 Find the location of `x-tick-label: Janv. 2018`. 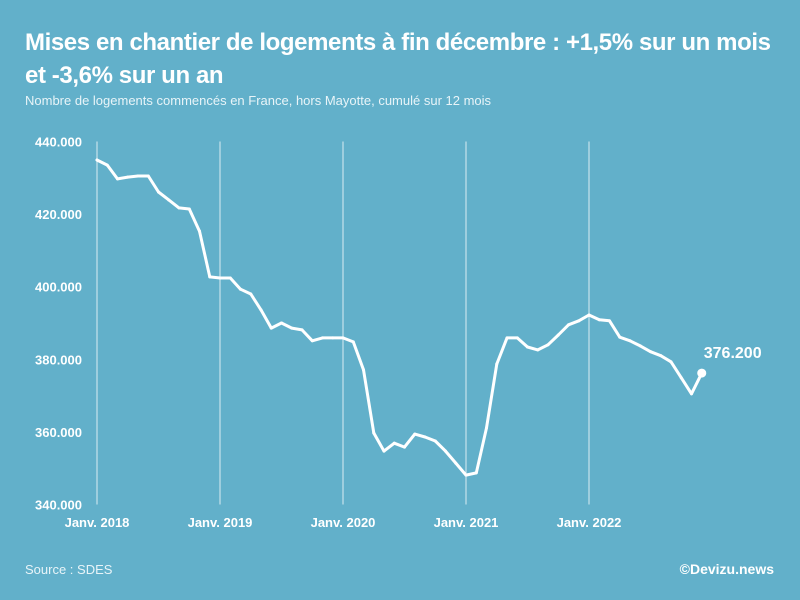

x-tick-label: Janv. 2018 is located at coordinates (97, 522).